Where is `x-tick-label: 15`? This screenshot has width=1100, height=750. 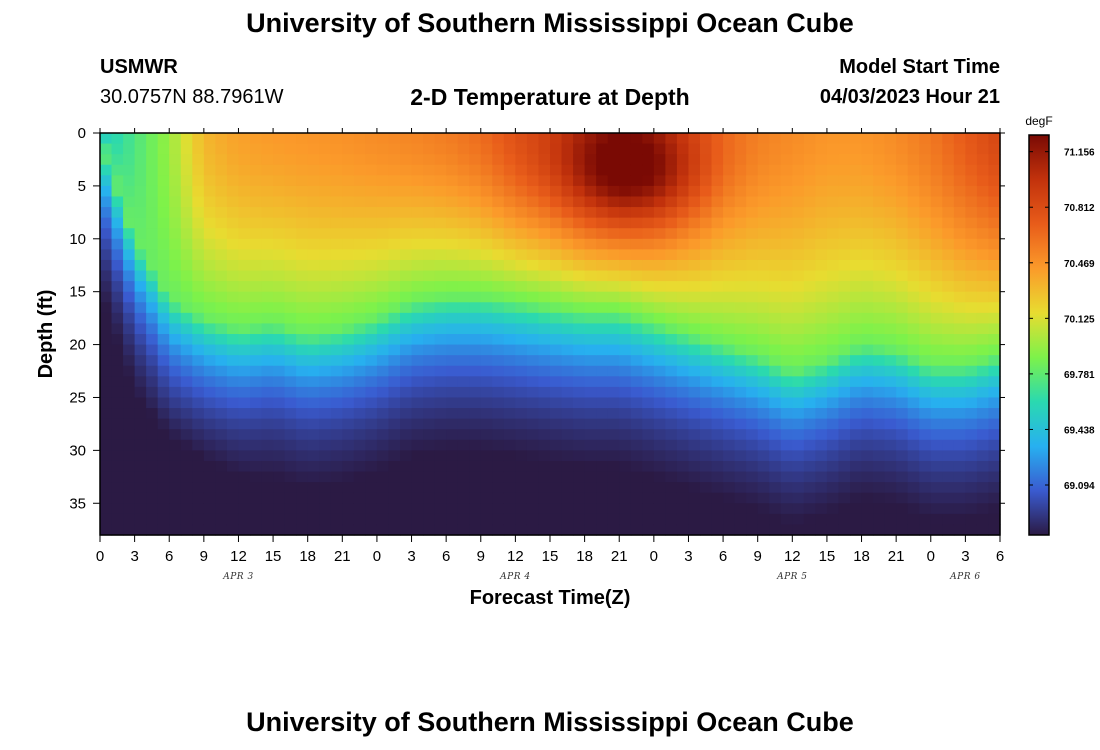 x-tick-label: 15 is located at coordinates (827, 556).